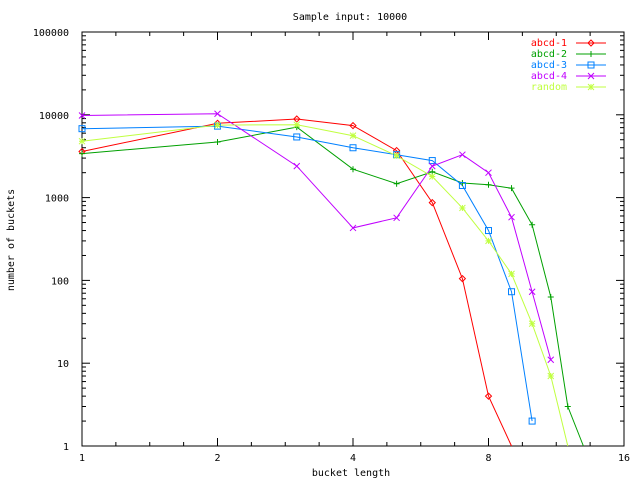 This screenshot has height=480, width=640. I want to click on legend-marker-random, so click(591, 87).